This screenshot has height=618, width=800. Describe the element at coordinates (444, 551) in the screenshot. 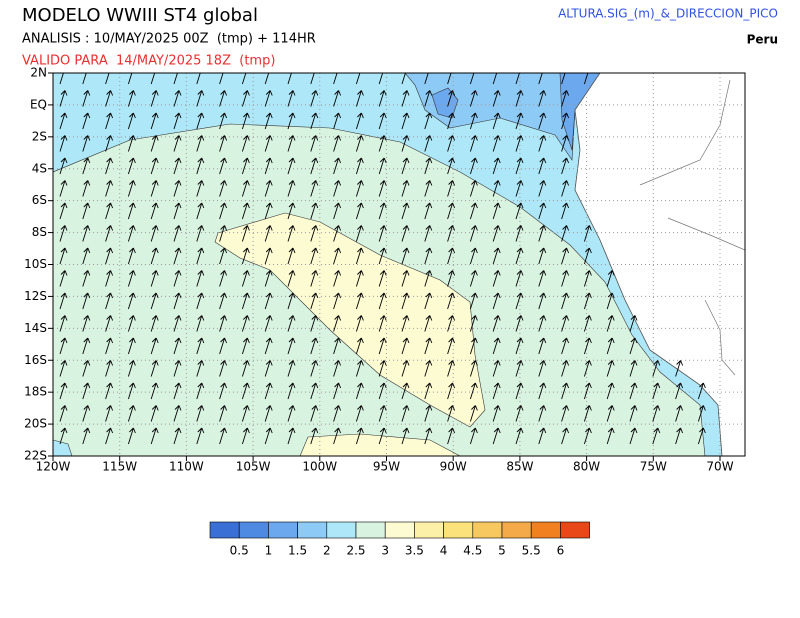

I see `color-label: 4` at that location.